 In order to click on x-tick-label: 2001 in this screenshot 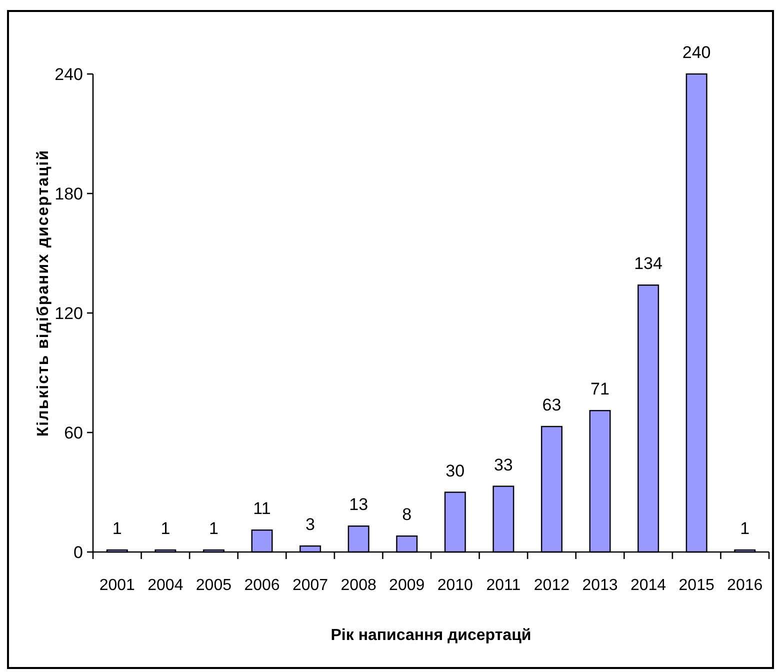, I will do `click(117, 585)`.